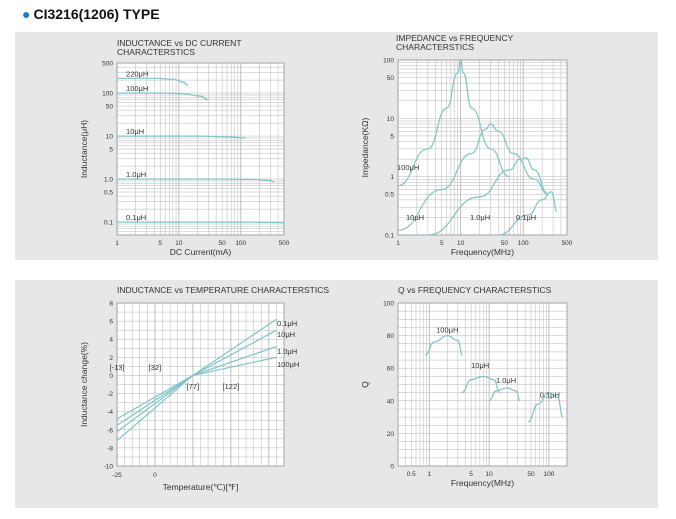  Describe the element at coordinates (107, 64) in the screenshot. I see `y-tick-label: 500` at that location.